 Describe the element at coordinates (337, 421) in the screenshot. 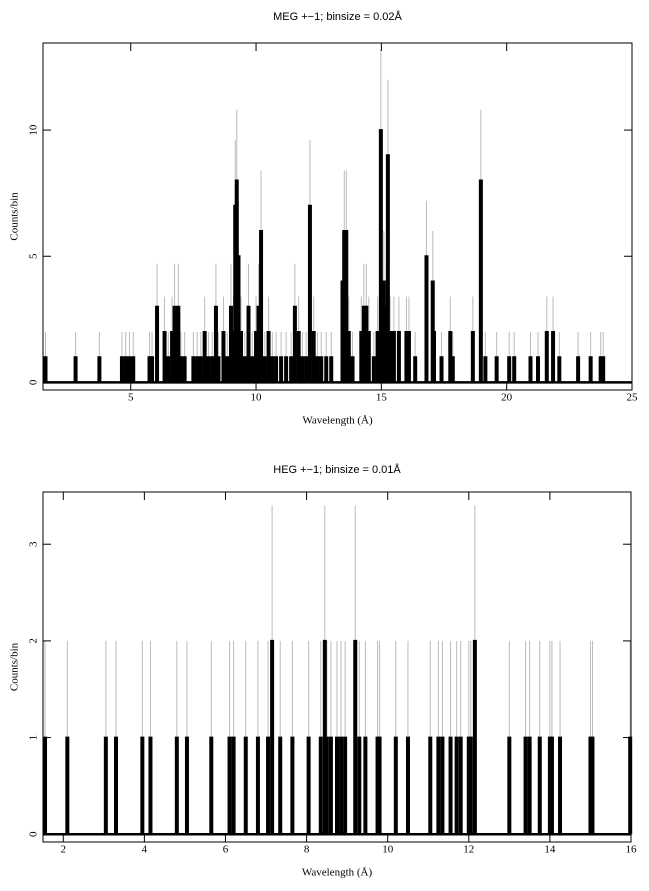

I see `x-axis-label: Wavelength (Å)` at that location.